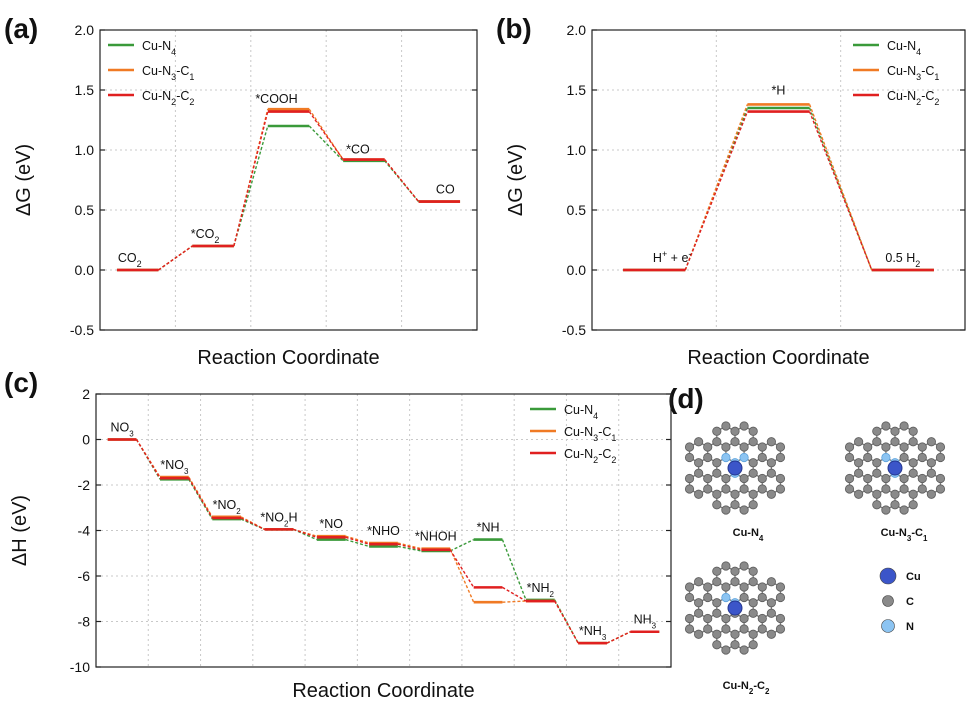 This screenshot has height=709, width=975. Describe the element at coordinates (86, 440) in the screenshot. I see `y-tick-label: 0` at that location.